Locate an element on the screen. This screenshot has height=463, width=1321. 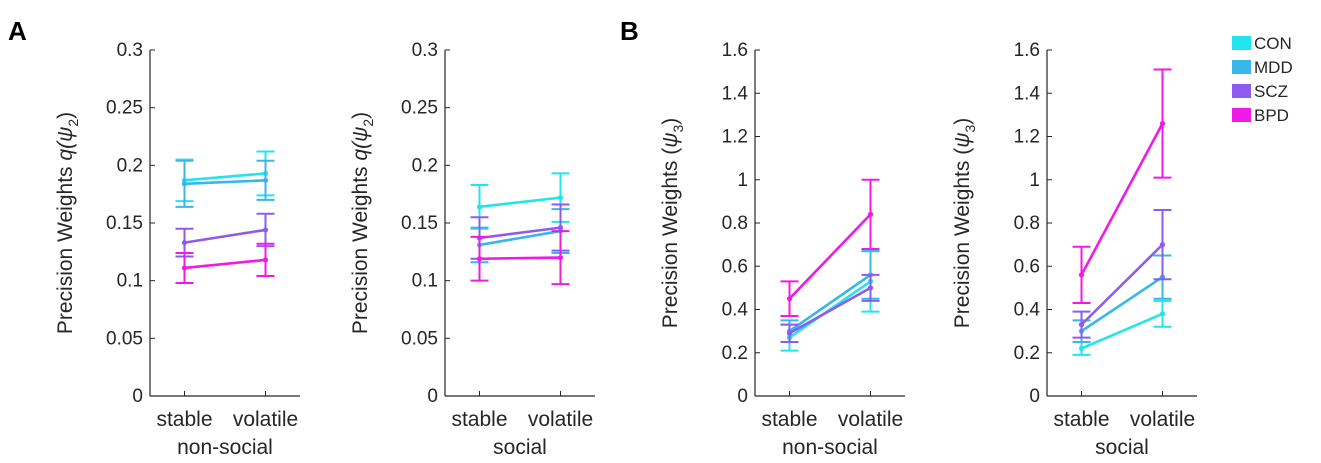
chart-3-y-axis-label: Precision Weights (ψ3) is located at coordinates (964, 223).